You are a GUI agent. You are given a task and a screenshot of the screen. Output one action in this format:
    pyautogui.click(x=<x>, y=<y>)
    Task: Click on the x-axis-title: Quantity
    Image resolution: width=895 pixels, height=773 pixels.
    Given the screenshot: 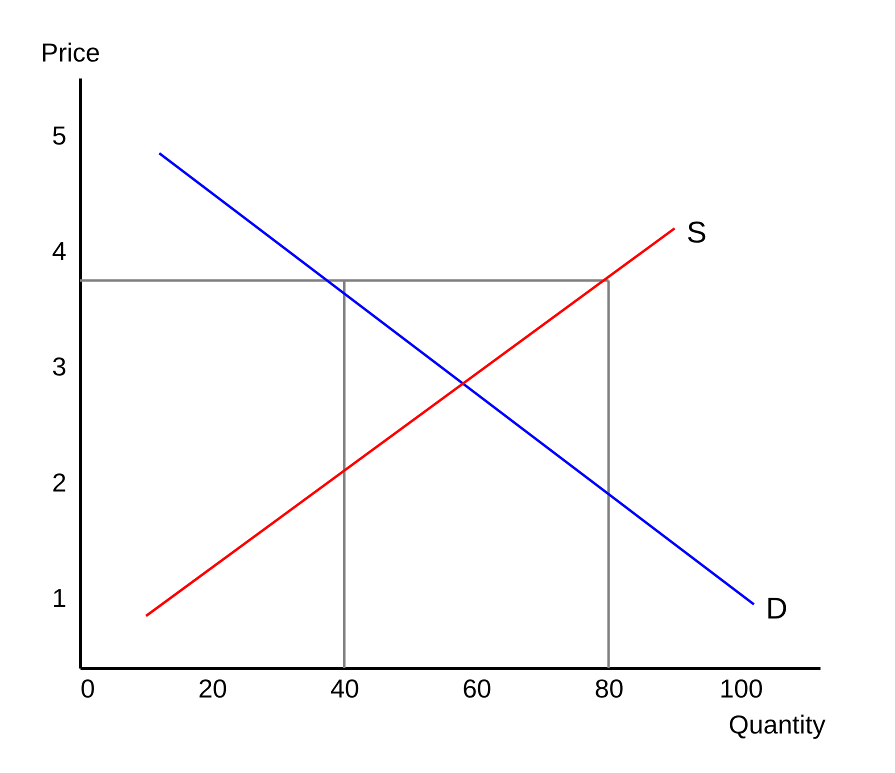 What is the action you would take?
    pyautogui.click(x=777, y=725)
    